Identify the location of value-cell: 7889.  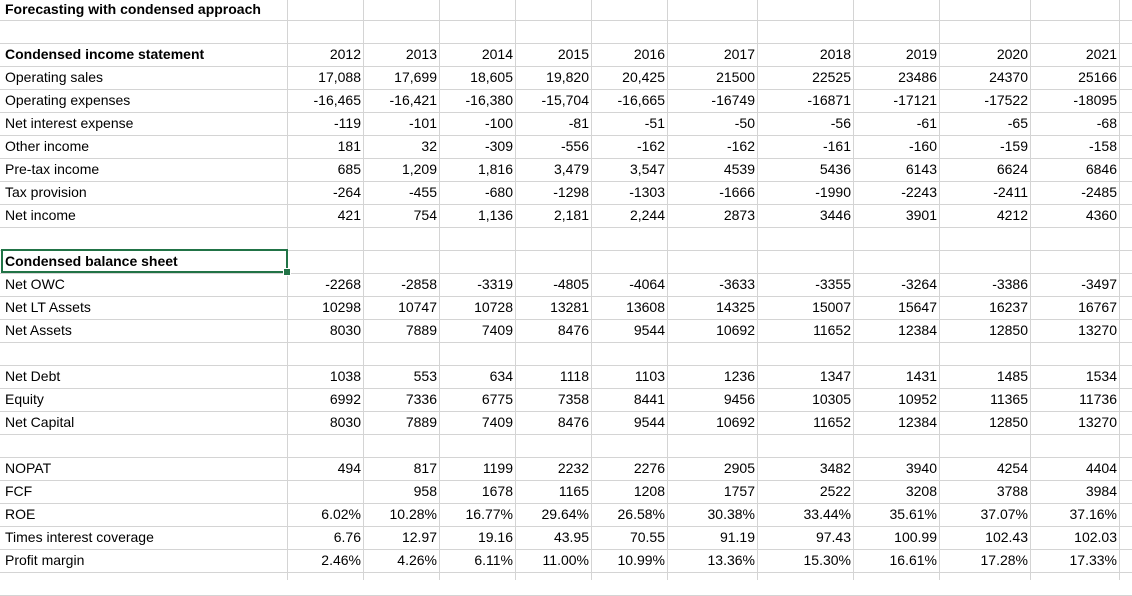
(421, 330).